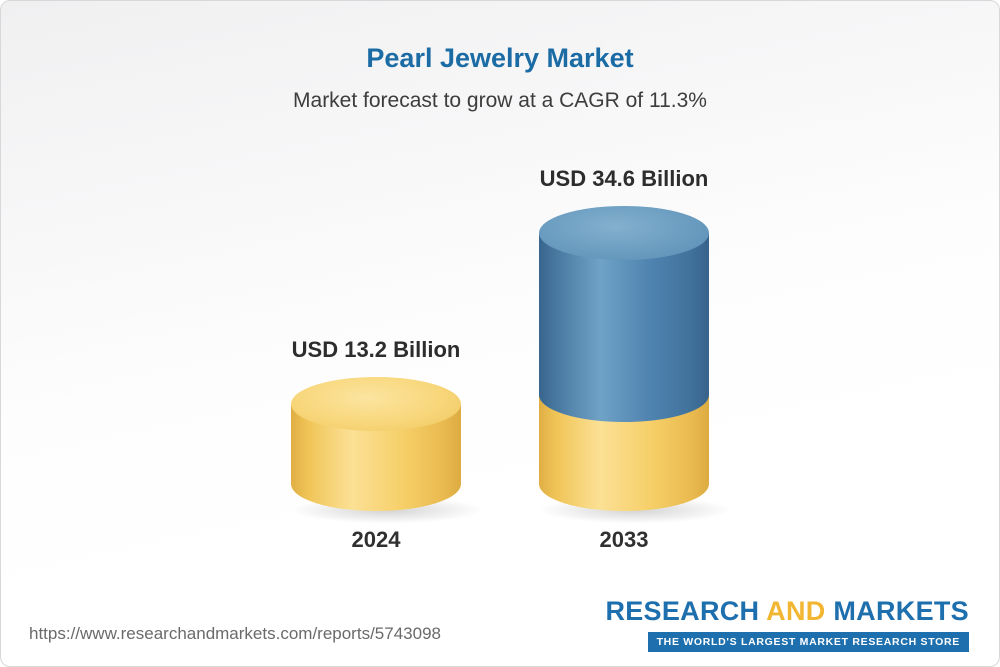 The height and width of the screenshot is (667, 1000). Describe the element at coordinates (624, 178) in the screenshot. I see `bar-2033-value-label: USD 34.6 Billion` at that location.